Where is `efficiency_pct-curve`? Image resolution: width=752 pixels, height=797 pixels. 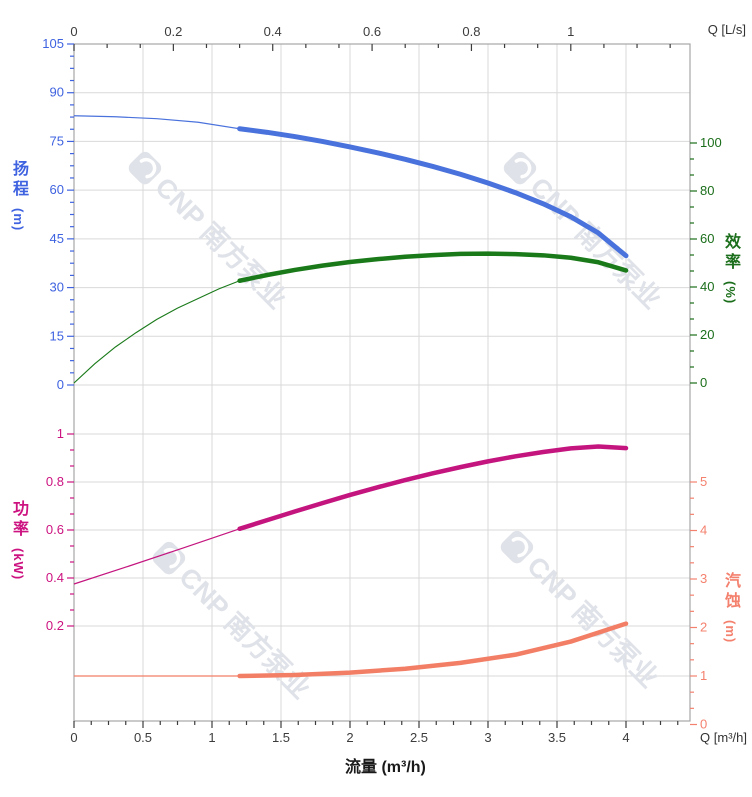 efficiency_pct-curve is located at coordinates (433, 267).